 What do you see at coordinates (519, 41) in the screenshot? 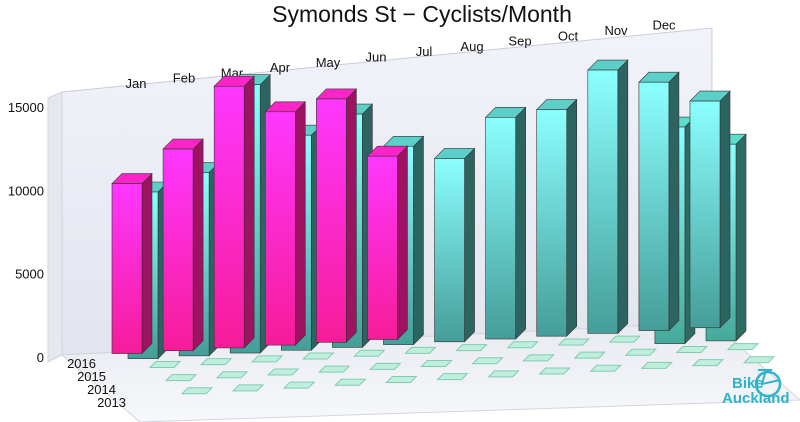
I see `category-label: Sep` at bounding box center [519, 41].